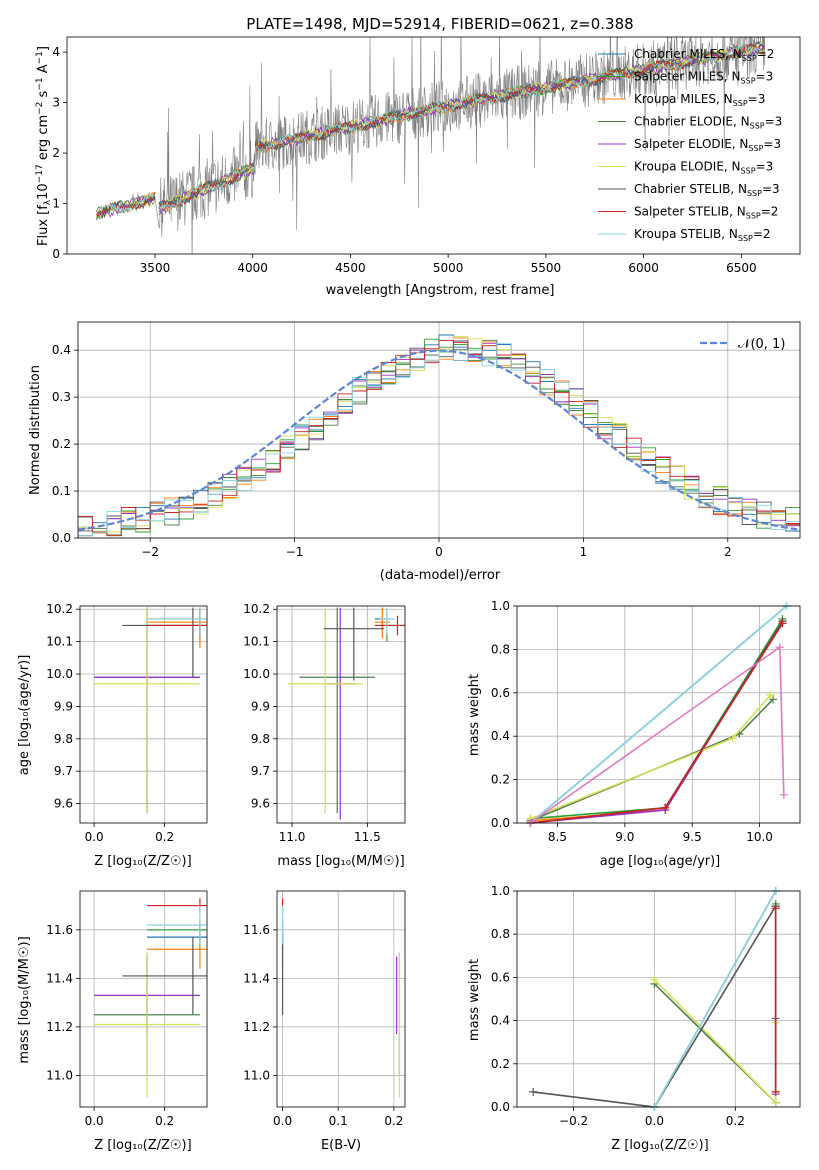 The width and height of the screenshot is (819, 1170). I want to click on legend-tail: =2, so click(762, 234).